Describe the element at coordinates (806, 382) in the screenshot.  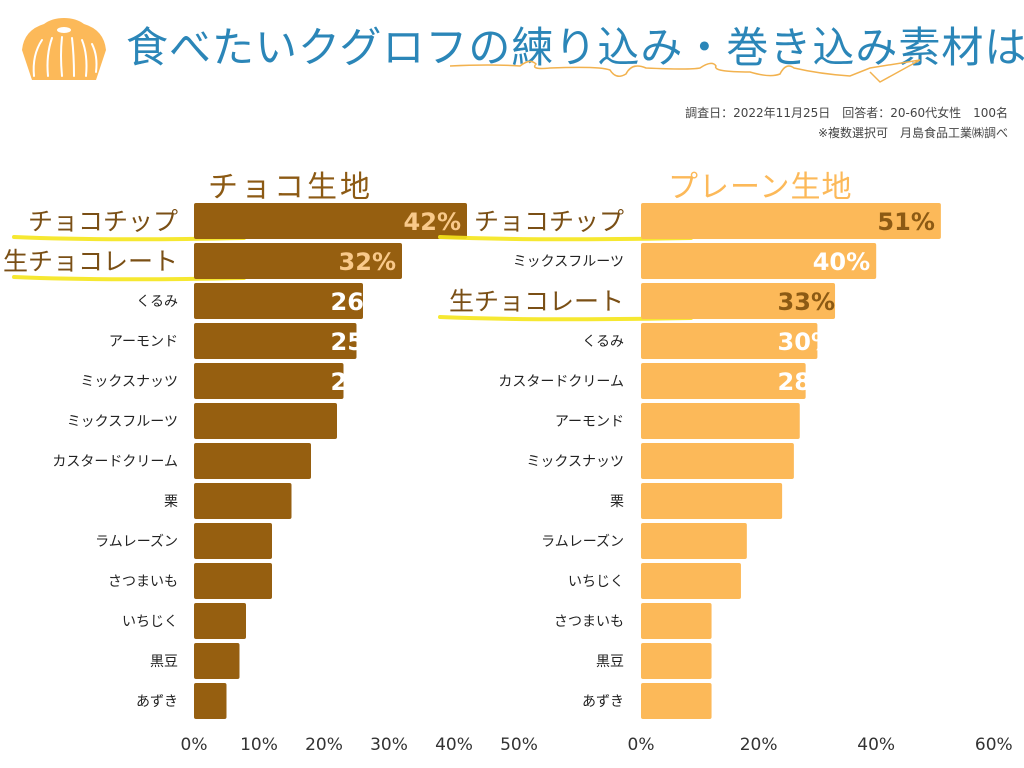
I see `value-label-plain-4: 28%` at that location.